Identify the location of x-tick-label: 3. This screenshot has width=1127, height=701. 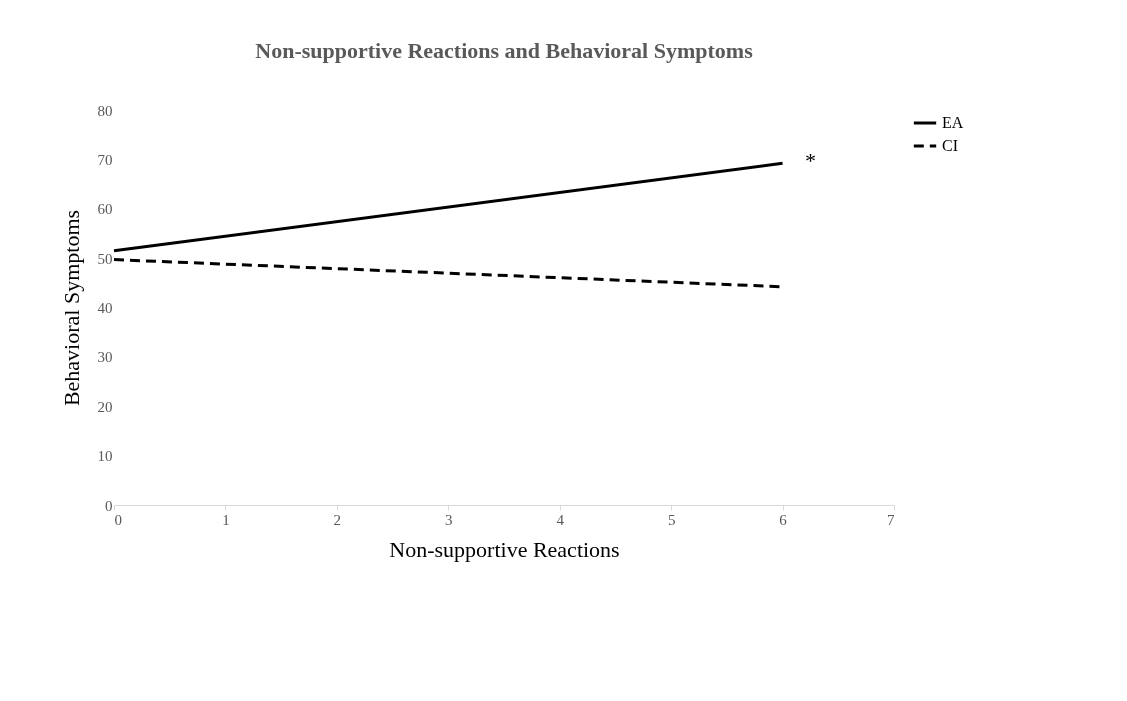
(449, 519).